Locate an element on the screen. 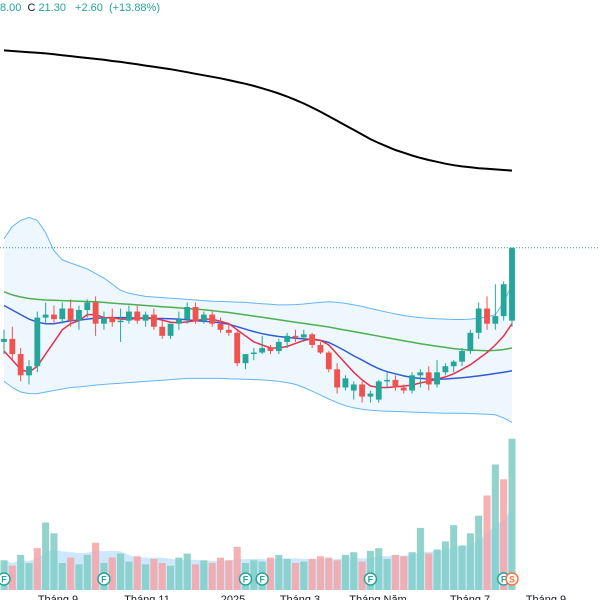 The image size is (600, 600). marker-label: S is located at coordinates (512, 580).